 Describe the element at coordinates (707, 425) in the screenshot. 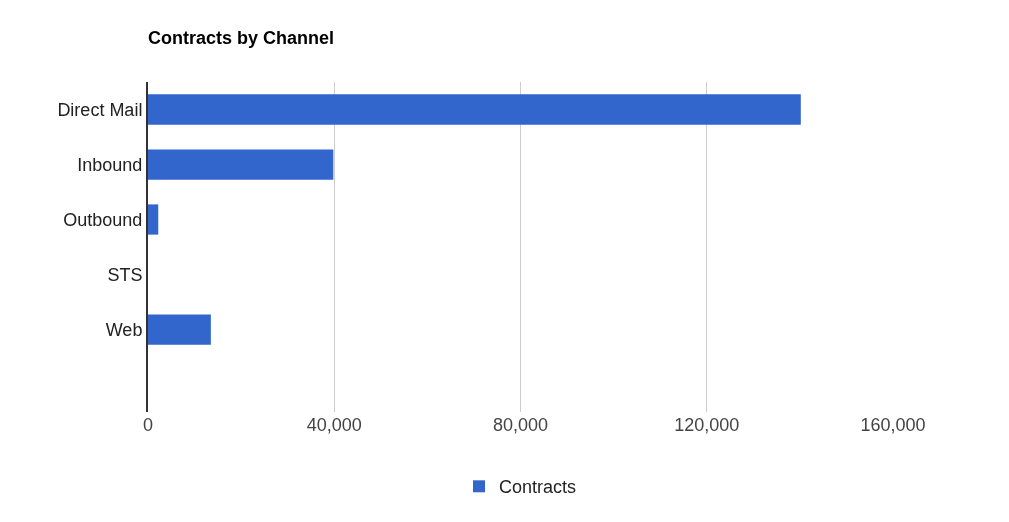

I see `x-tick-label: 120,000` at that location.